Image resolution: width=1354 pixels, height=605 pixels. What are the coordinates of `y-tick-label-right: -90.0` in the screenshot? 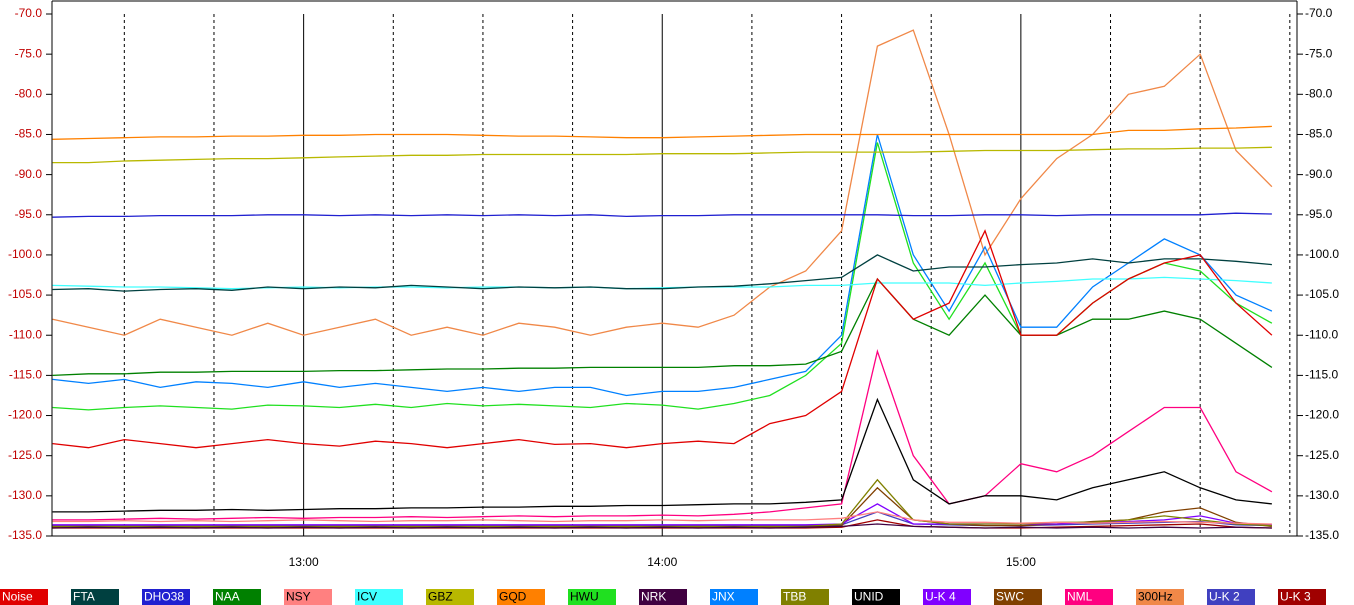 It's located at (1319, 174).